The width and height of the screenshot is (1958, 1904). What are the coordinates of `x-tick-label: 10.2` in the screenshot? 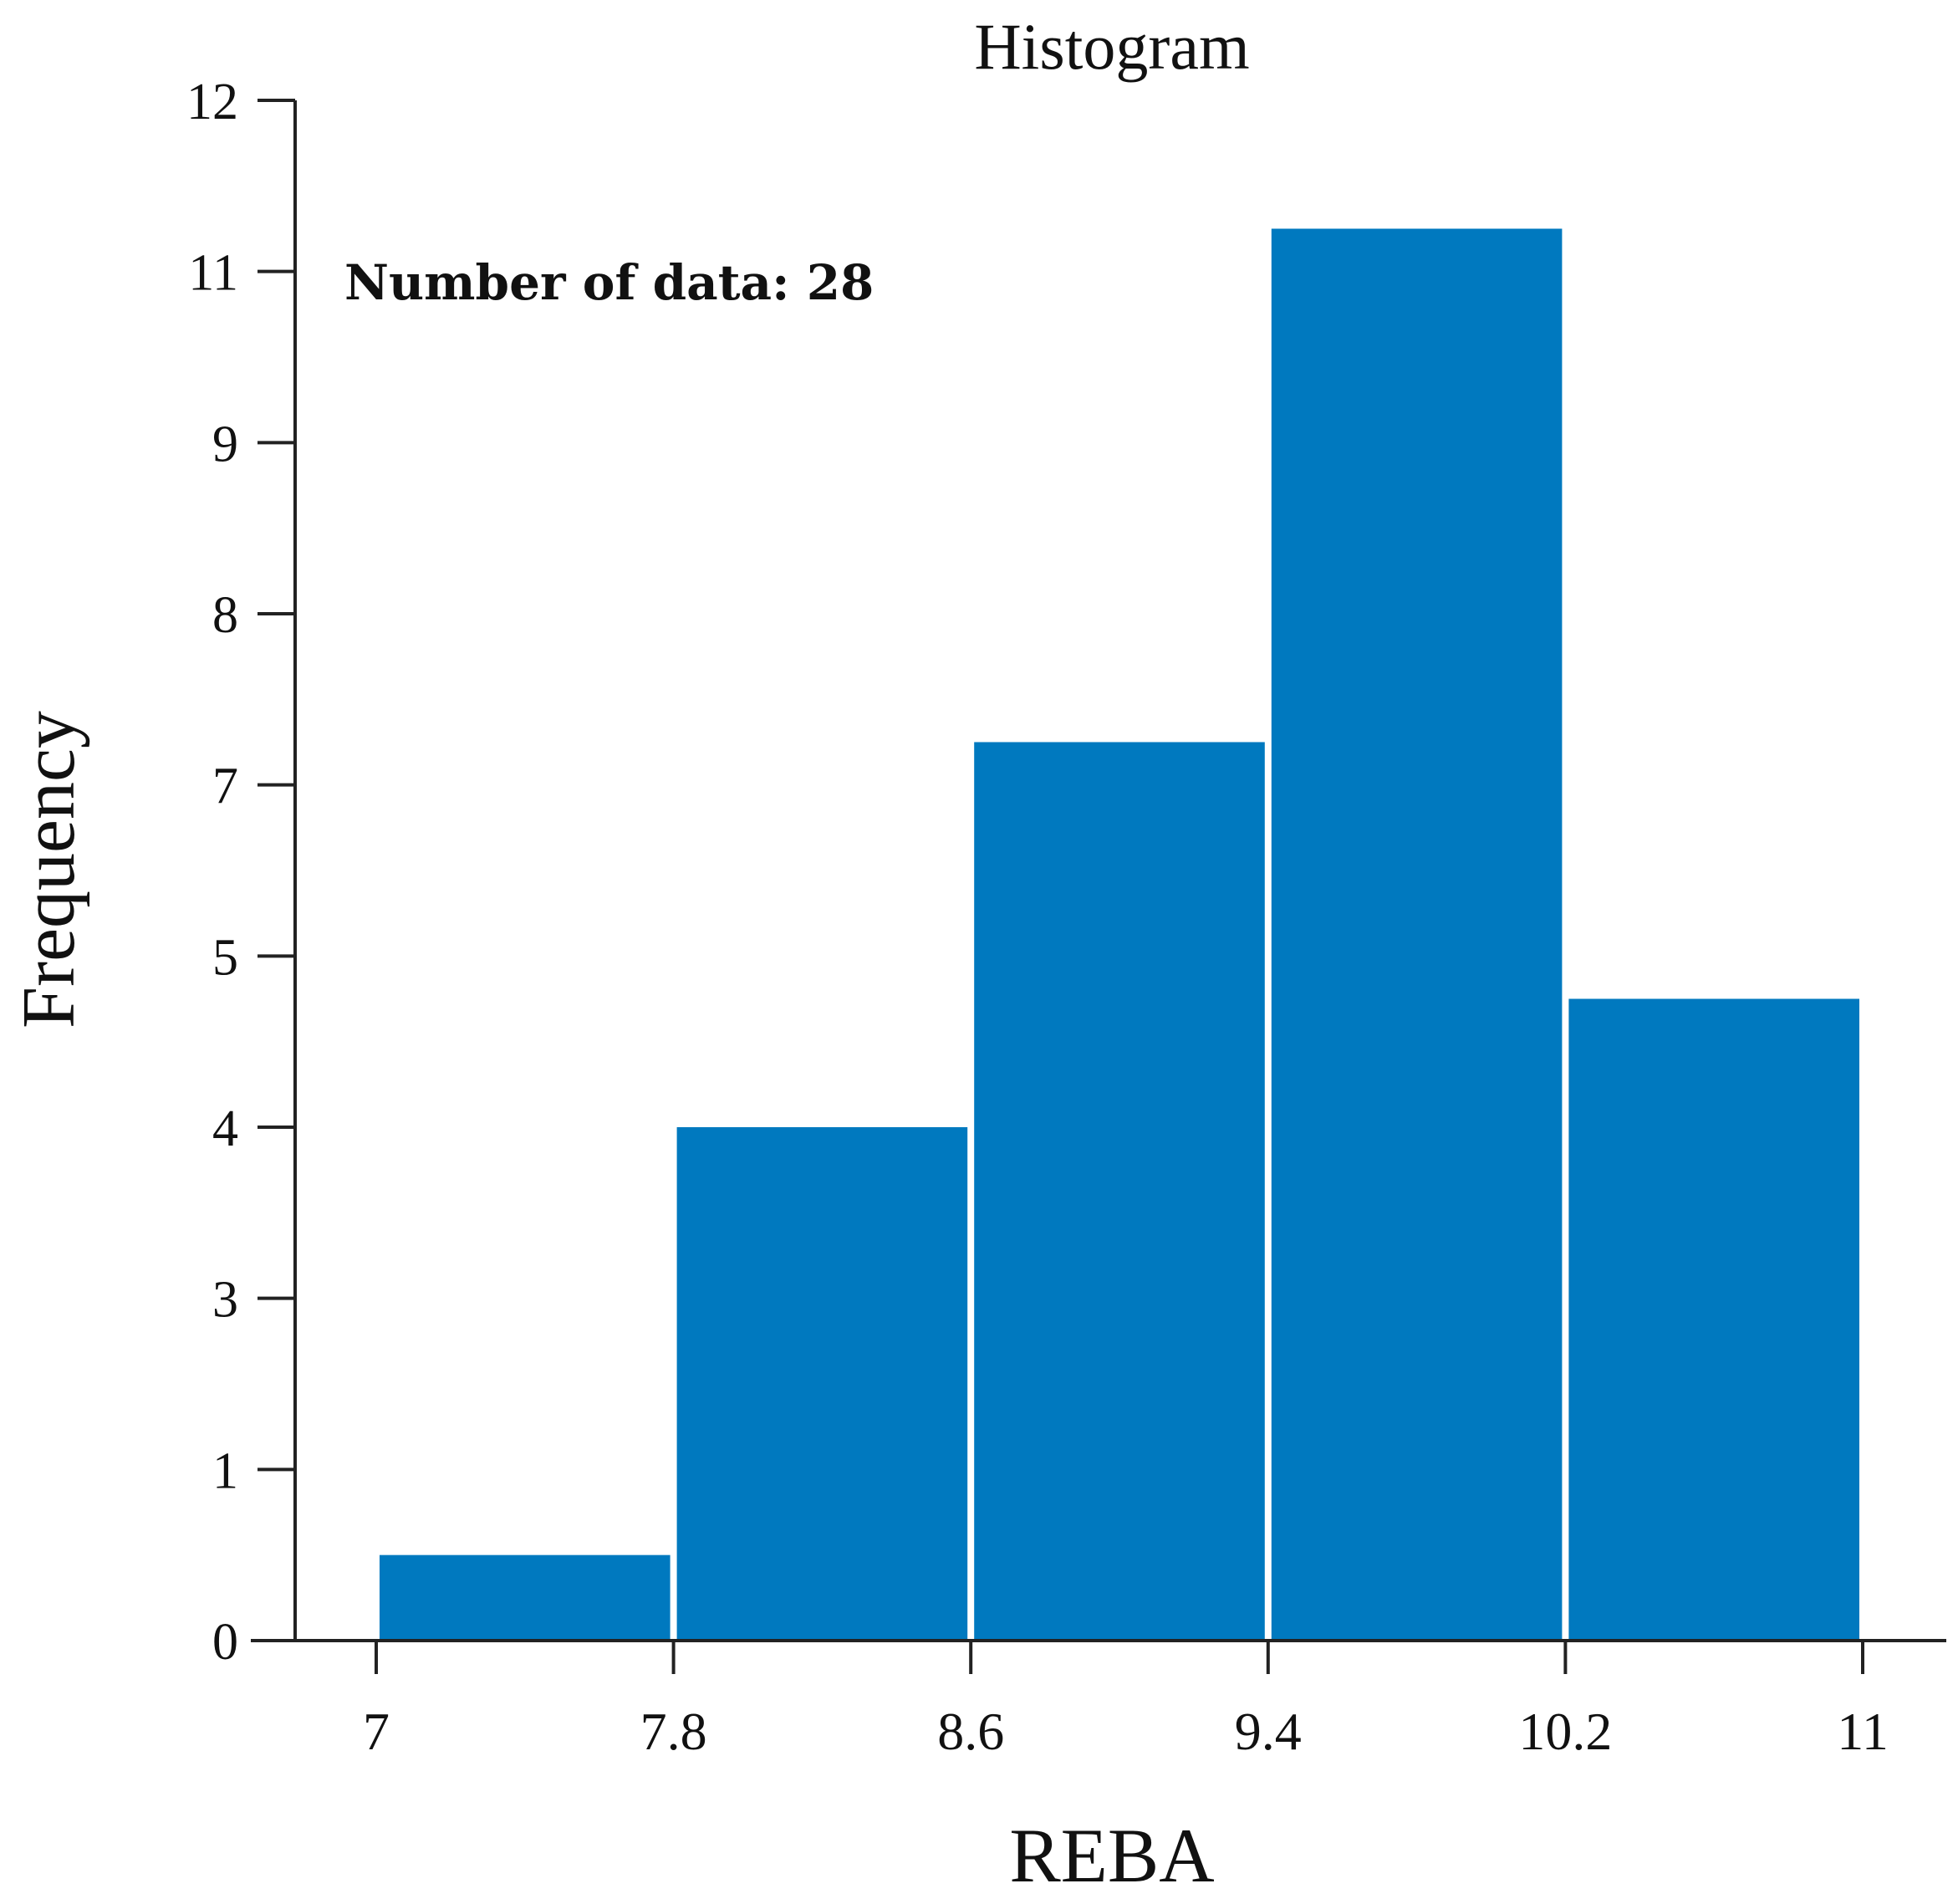 It's located at (1565, 1731).